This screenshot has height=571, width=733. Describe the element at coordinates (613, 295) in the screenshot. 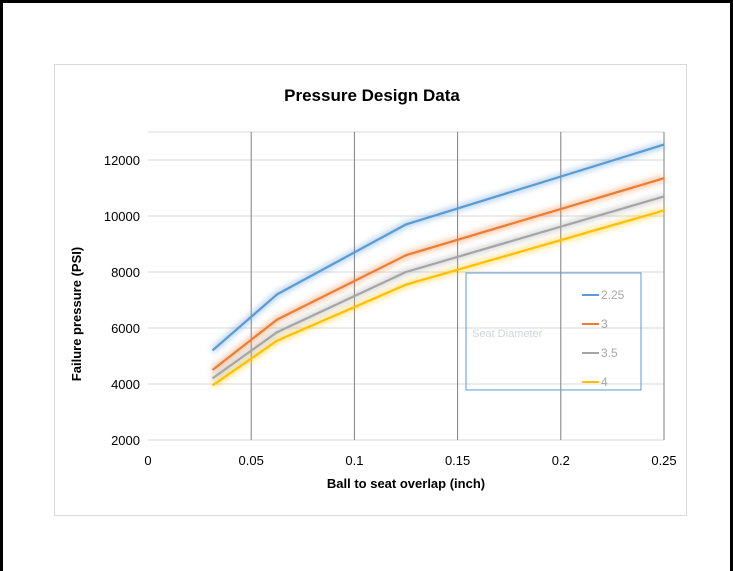

I see `legend-label: 2.25` at that location.